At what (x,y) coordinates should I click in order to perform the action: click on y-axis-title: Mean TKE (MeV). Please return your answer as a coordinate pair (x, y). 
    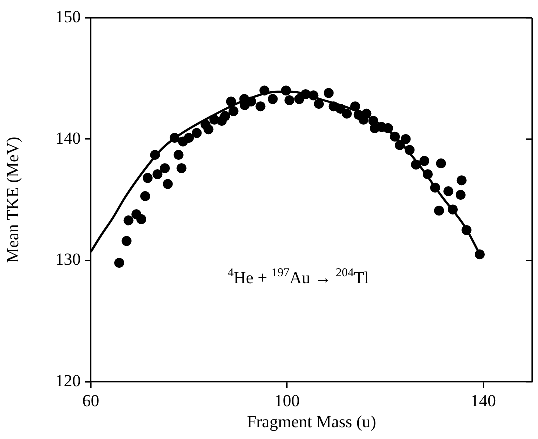
    Looking at the image, I should click on (13, 200).